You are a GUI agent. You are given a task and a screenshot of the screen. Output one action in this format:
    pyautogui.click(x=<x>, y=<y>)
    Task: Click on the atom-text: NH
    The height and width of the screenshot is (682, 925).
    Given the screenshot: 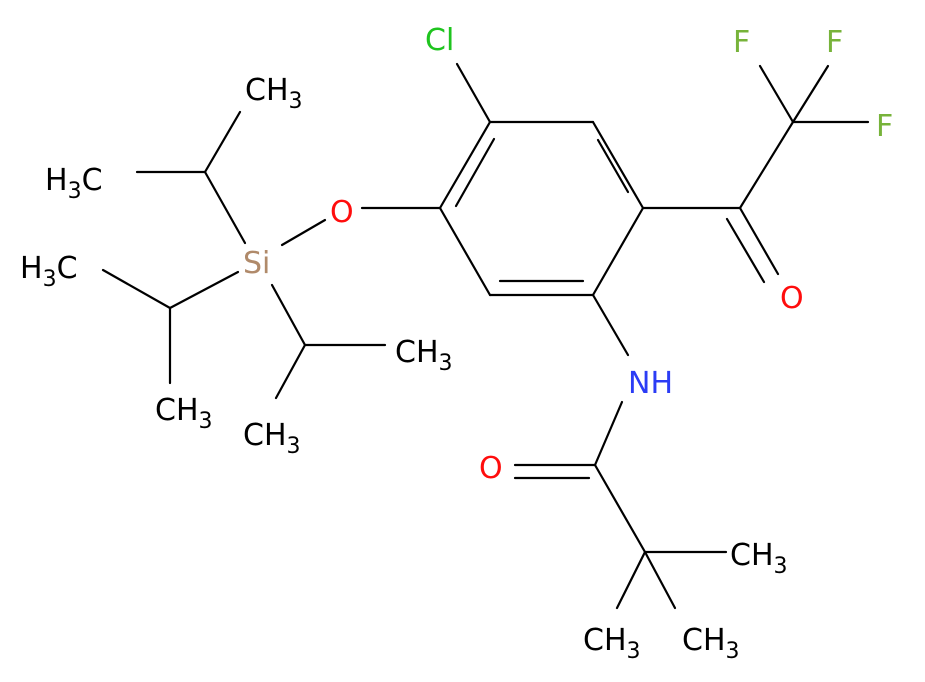 What is the action you would take?
    pyautogui.click(x=650, y=383)
    